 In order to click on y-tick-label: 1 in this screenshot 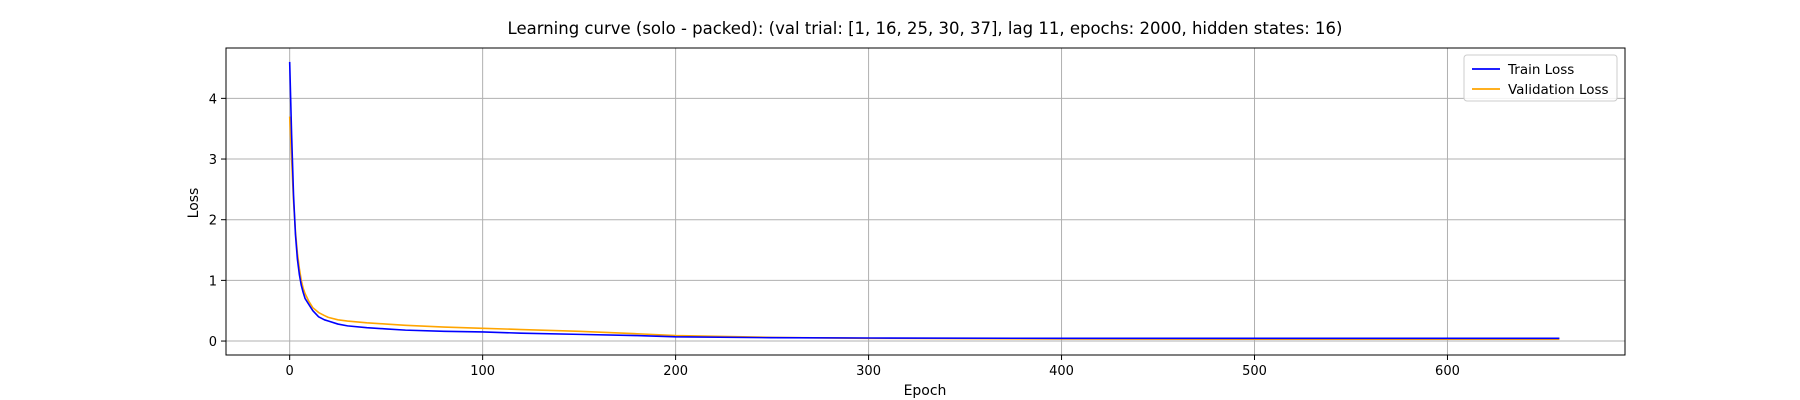, I will do `click(213, 281)`.